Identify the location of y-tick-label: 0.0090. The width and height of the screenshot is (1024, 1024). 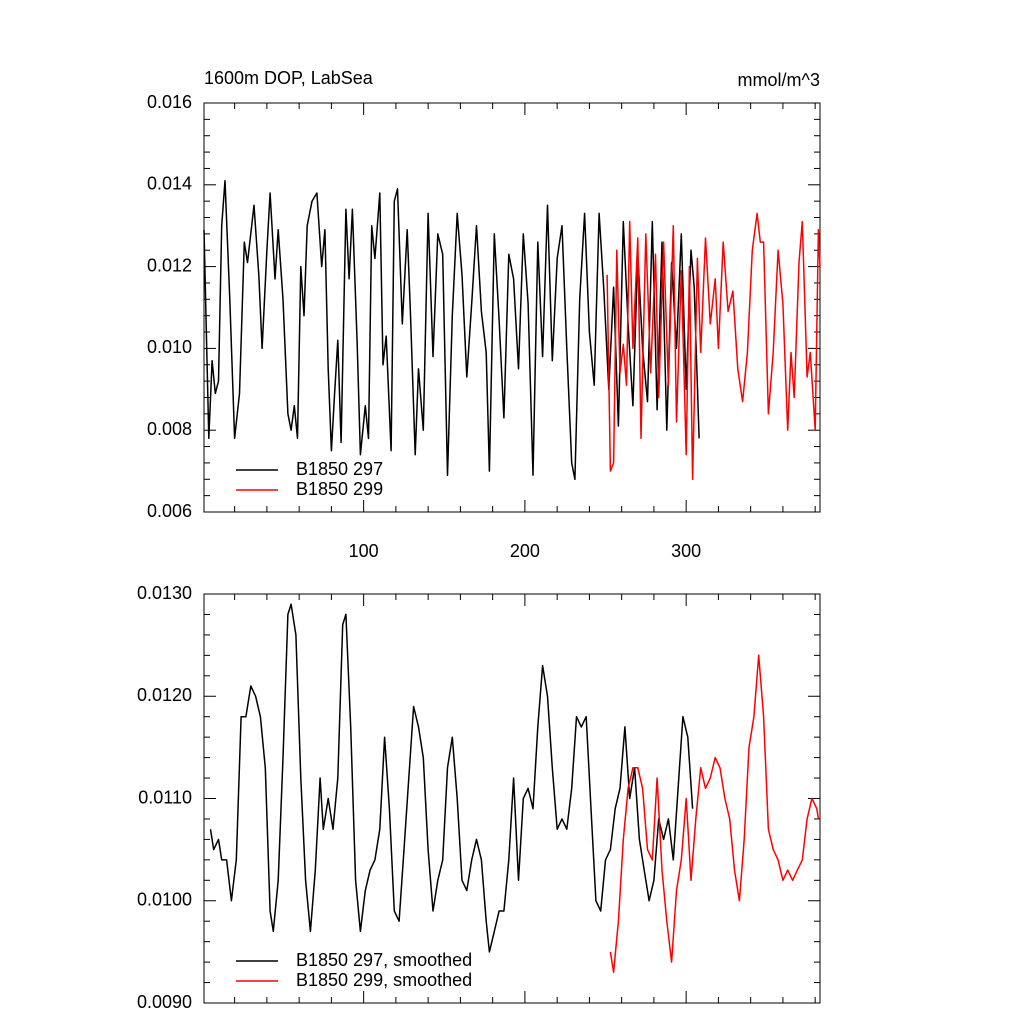
(164, 1002).